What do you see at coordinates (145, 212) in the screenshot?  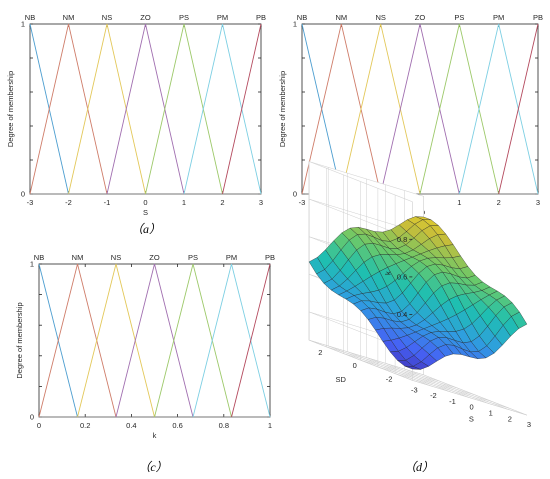 I see `x-axis-label: S` at bounding box center [145, 212].